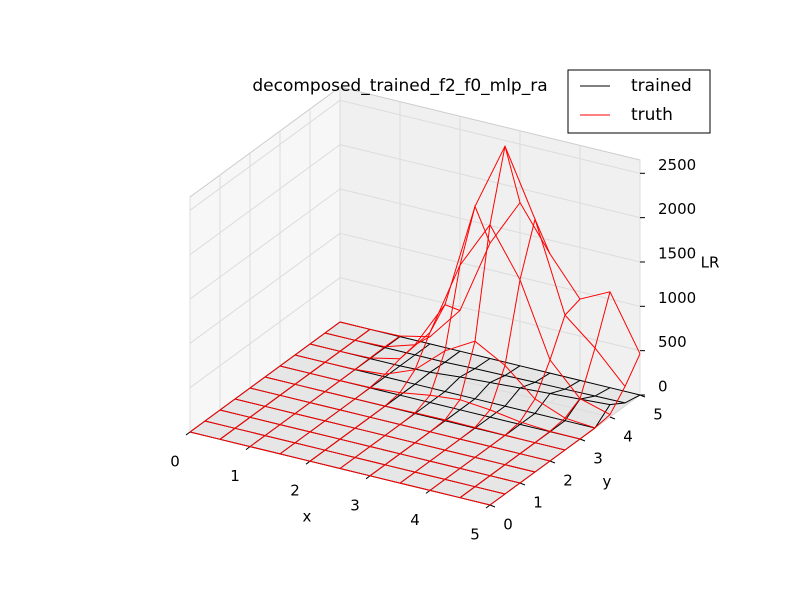 This screenshot has height=600, width=800. What do you see at coordinates (677, 165) in the screenshot?
I see `z-tick-label: 2500` at bounding box center [677, 165].